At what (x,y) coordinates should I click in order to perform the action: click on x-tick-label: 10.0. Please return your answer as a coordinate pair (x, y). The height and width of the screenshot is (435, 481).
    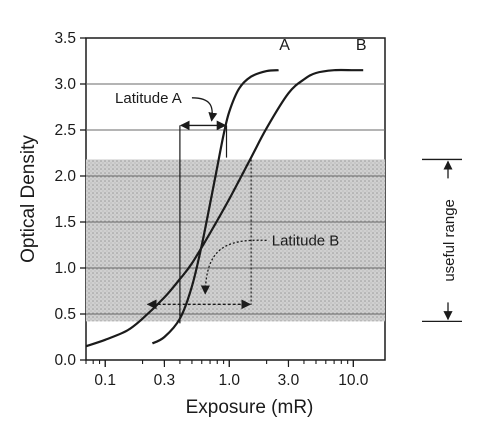
    Looking at the image, I should click on (353, 380).